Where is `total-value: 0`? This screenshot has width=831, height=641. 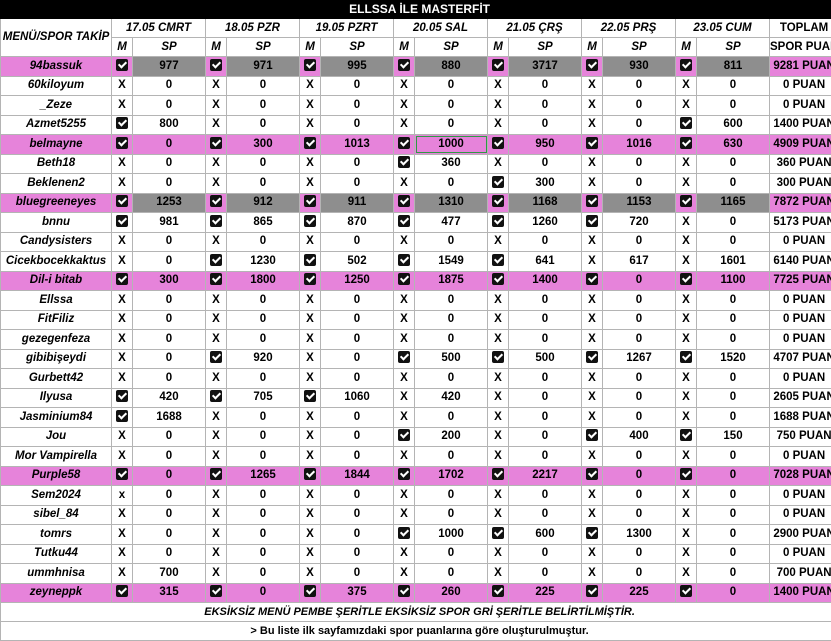 total-value: 0 is located at coordinates (786, 456).